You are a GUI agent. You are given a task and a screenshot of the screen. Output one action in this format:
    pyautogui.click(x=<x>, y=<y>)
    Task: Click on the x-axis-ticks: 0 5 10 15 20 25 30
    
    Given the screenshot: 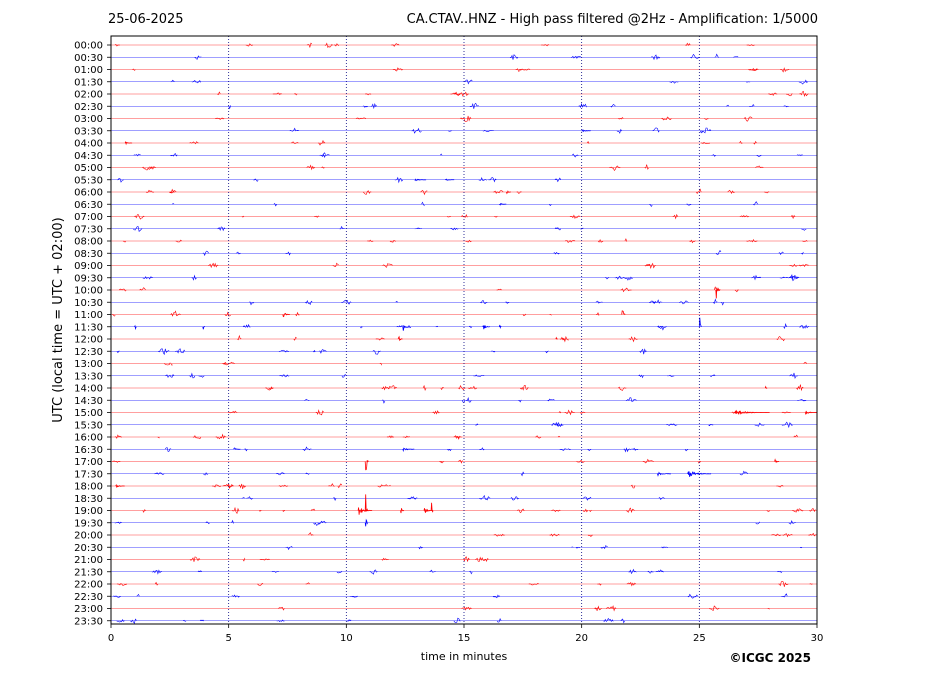 What is the action you would take?
    pyautogui.click(x=466, y=634)
    